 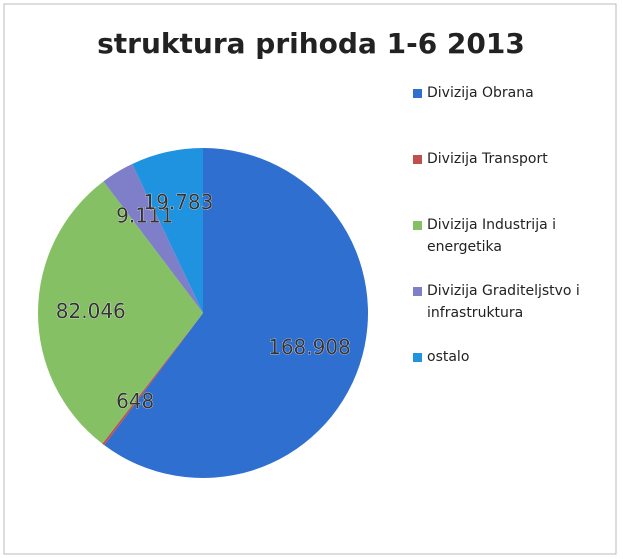 I want to click on legend-item: ostalo, so click(x=505, y=379).